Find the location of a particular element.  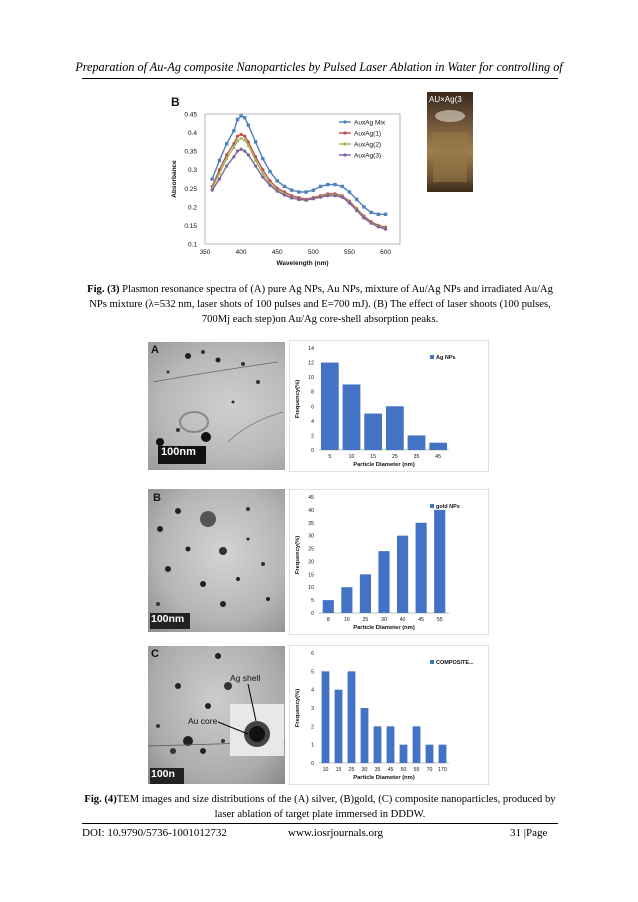

x-tick-label: 55 is located at coordinates (417, 770).